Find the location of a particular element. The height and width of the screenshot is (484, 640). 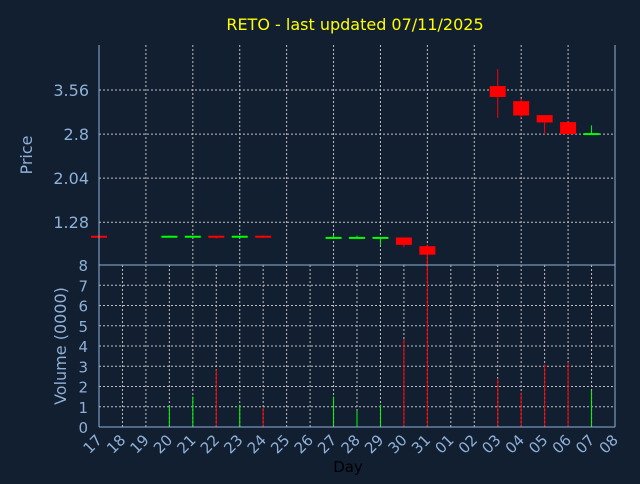

x-tick-label: 20 is located at coordinates (163, 444).